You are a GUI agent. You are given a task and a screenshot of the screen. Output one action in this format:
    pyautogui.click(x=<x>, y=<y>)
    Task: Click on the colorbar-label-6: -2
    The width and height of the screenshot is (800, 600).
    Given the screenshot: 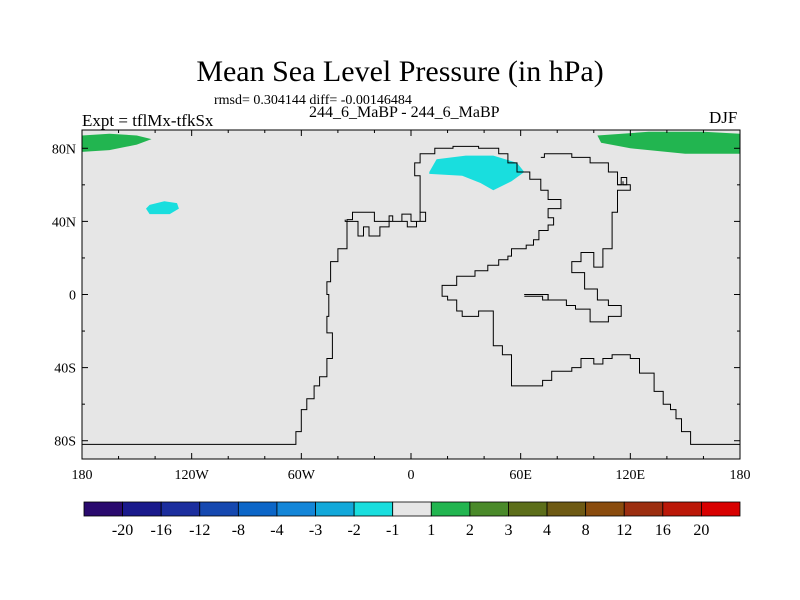 What is the action you would take?
    pyautogui.click(x=353, y=530)
    